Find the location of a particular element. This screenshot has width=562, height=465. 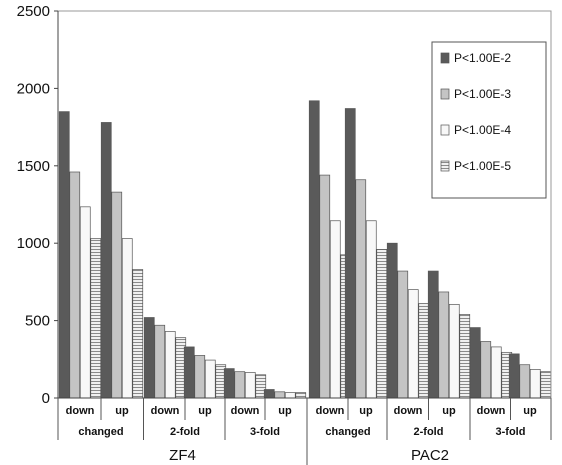

legend-label: P<1.00E-2 is located at coordinates (482, 58).